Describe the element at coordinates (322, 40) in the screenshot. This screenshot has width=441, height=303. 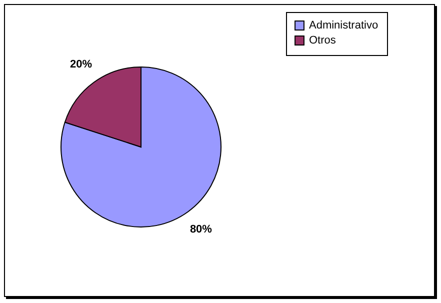
I see `legend-label: Otros` at that location.